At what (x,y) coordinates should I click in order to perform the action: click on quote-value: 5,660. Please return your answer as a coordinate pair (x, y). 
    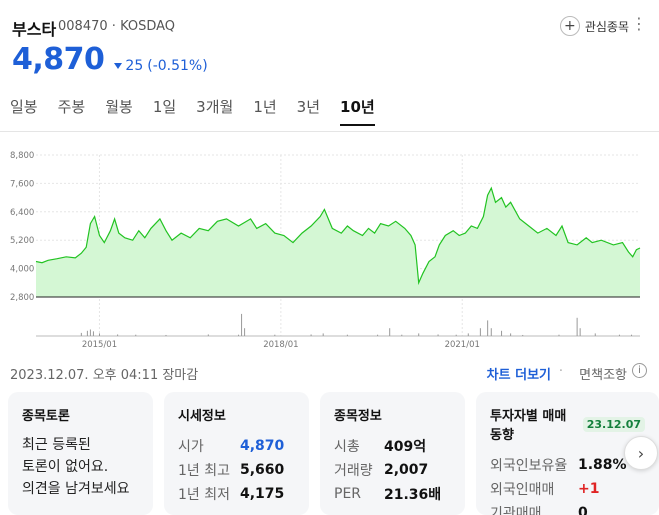
    Looking at the image, I should click on (262, 470).